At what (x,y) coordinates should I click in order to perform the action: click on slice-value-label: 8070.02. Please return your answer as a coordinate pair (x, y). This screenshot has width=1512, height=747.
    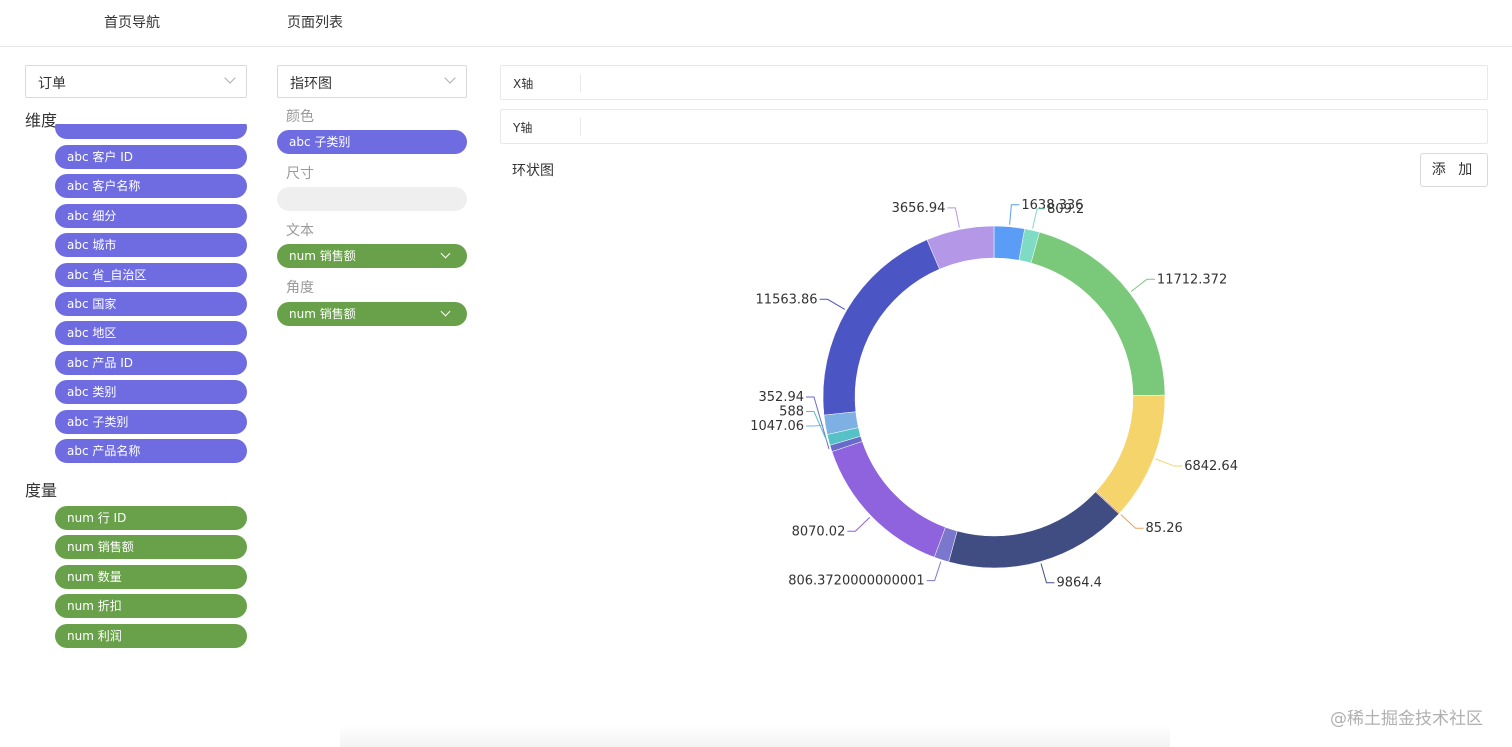
    Looking at the image, I should click on (819, 531).